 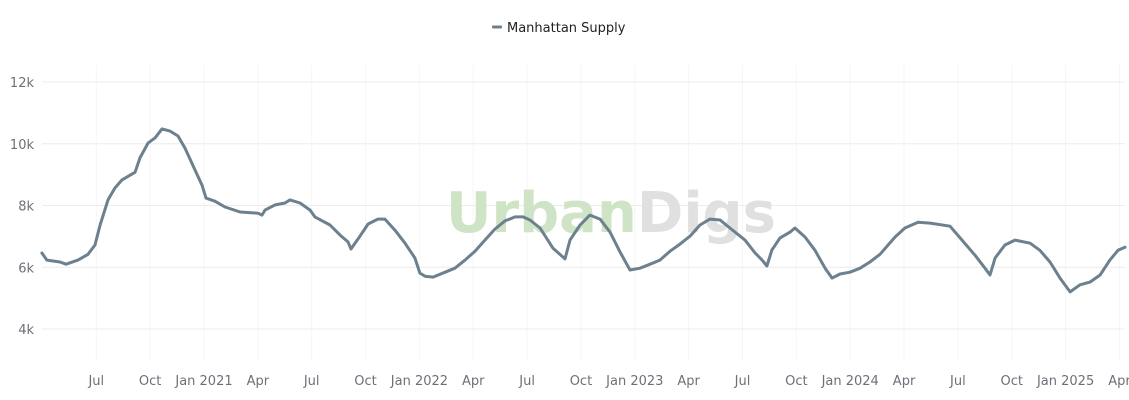 What do you see at coordinates (22, 145) in the screenshot?
I see `y-tick-label: 10k` at bounding box center [22, 145].